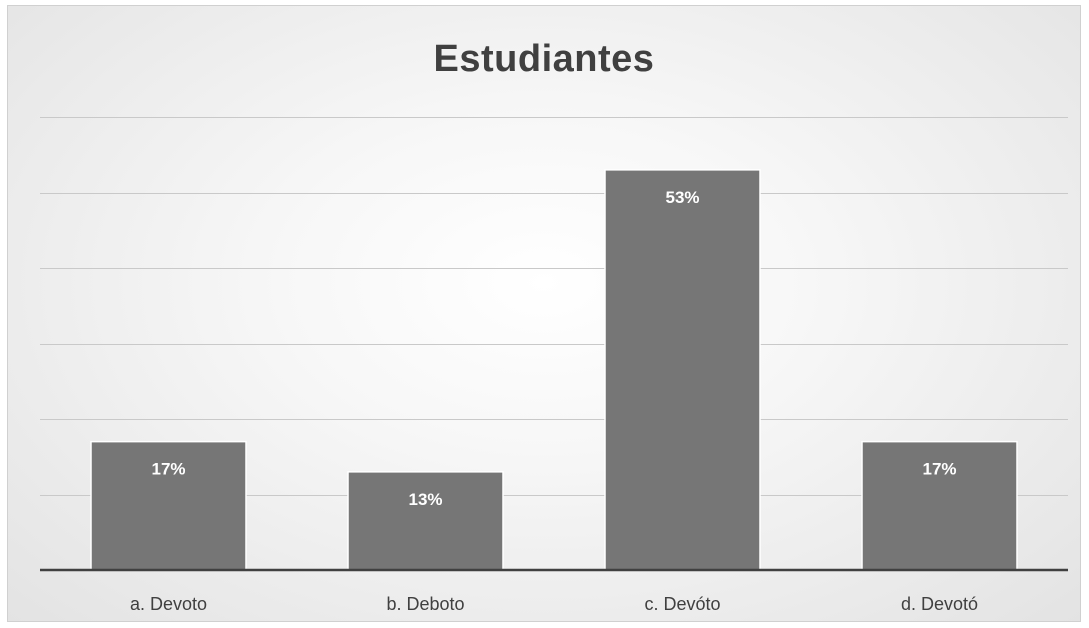 The image size is (1089, 628). Describe the element at coordinates (682, 604) in the screenshot. I see `category-label-3: c. Devóto` at that location.